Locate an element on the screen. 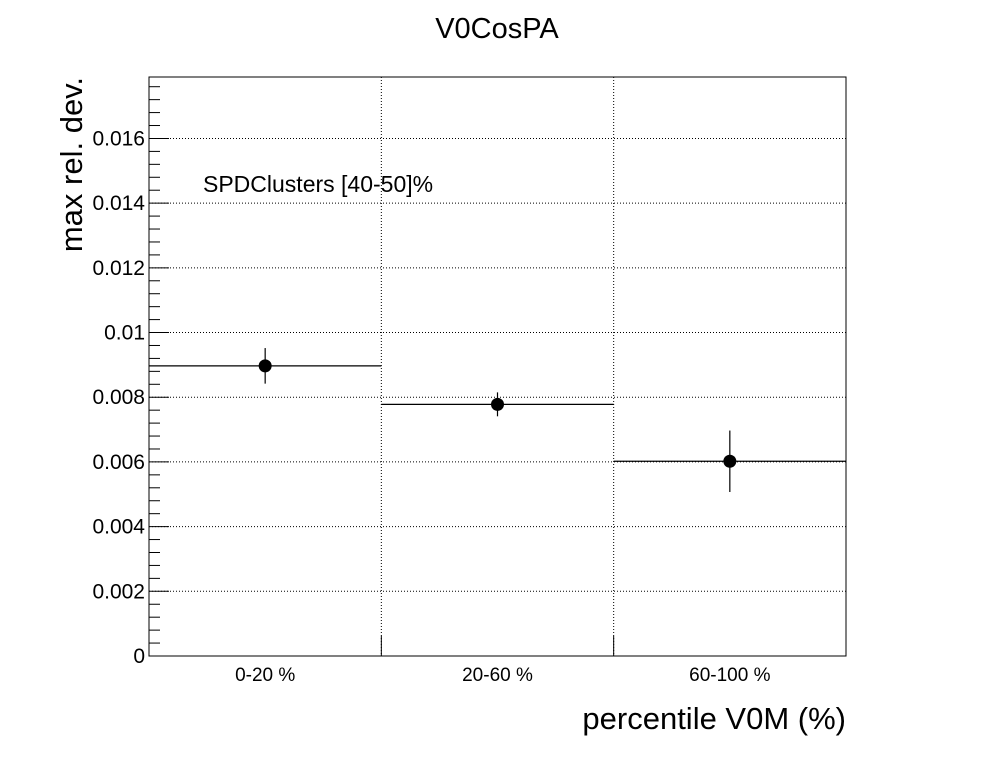  y-tick-label: 0.006 is located at coordinates (118, 462).